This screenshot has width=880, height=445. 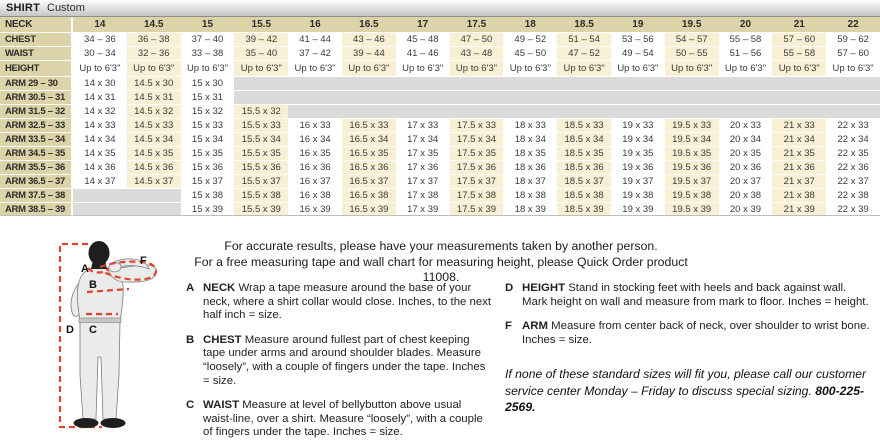 What do you see at coordinates (637, 24) in the screenshot?
I see `neck-size-header: 19` at bounding box center [637, 24].